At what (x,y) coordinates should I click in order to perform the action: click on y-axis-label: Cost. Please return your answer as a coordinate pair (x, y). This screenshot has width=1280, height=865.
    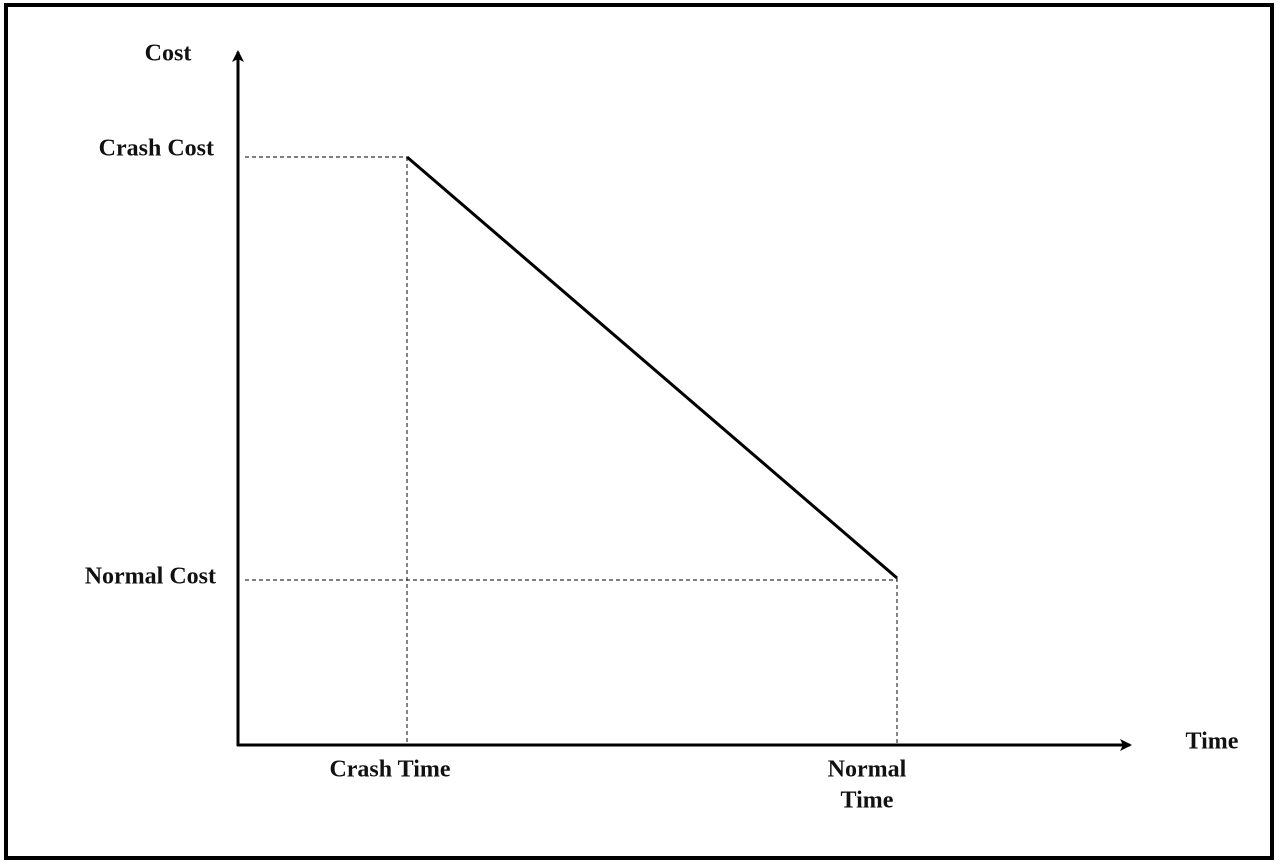
    Looking at the image, I should click on (168, 54).